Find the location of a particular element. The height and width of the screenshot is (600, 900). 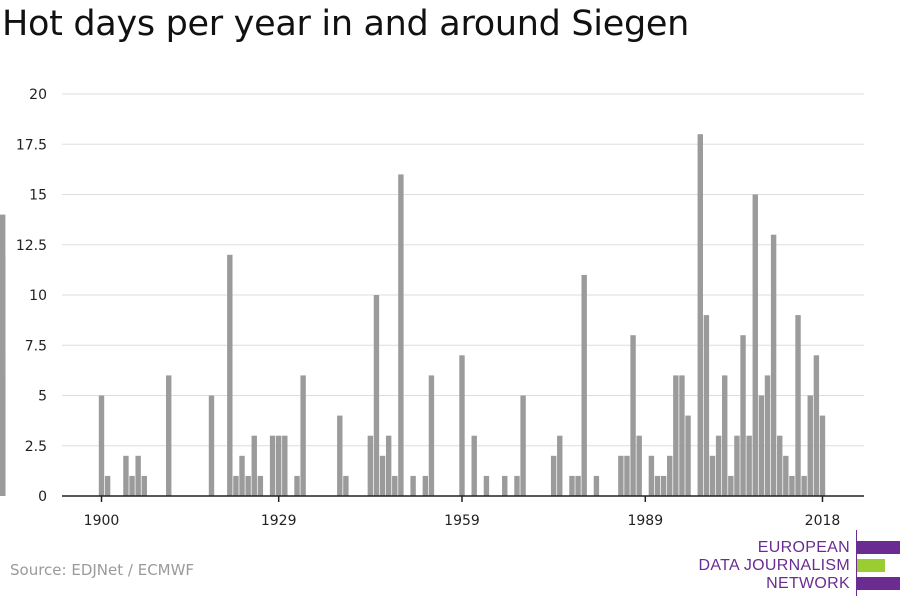

y-tick-label: 7.5 is located at coordinates (36, 346).